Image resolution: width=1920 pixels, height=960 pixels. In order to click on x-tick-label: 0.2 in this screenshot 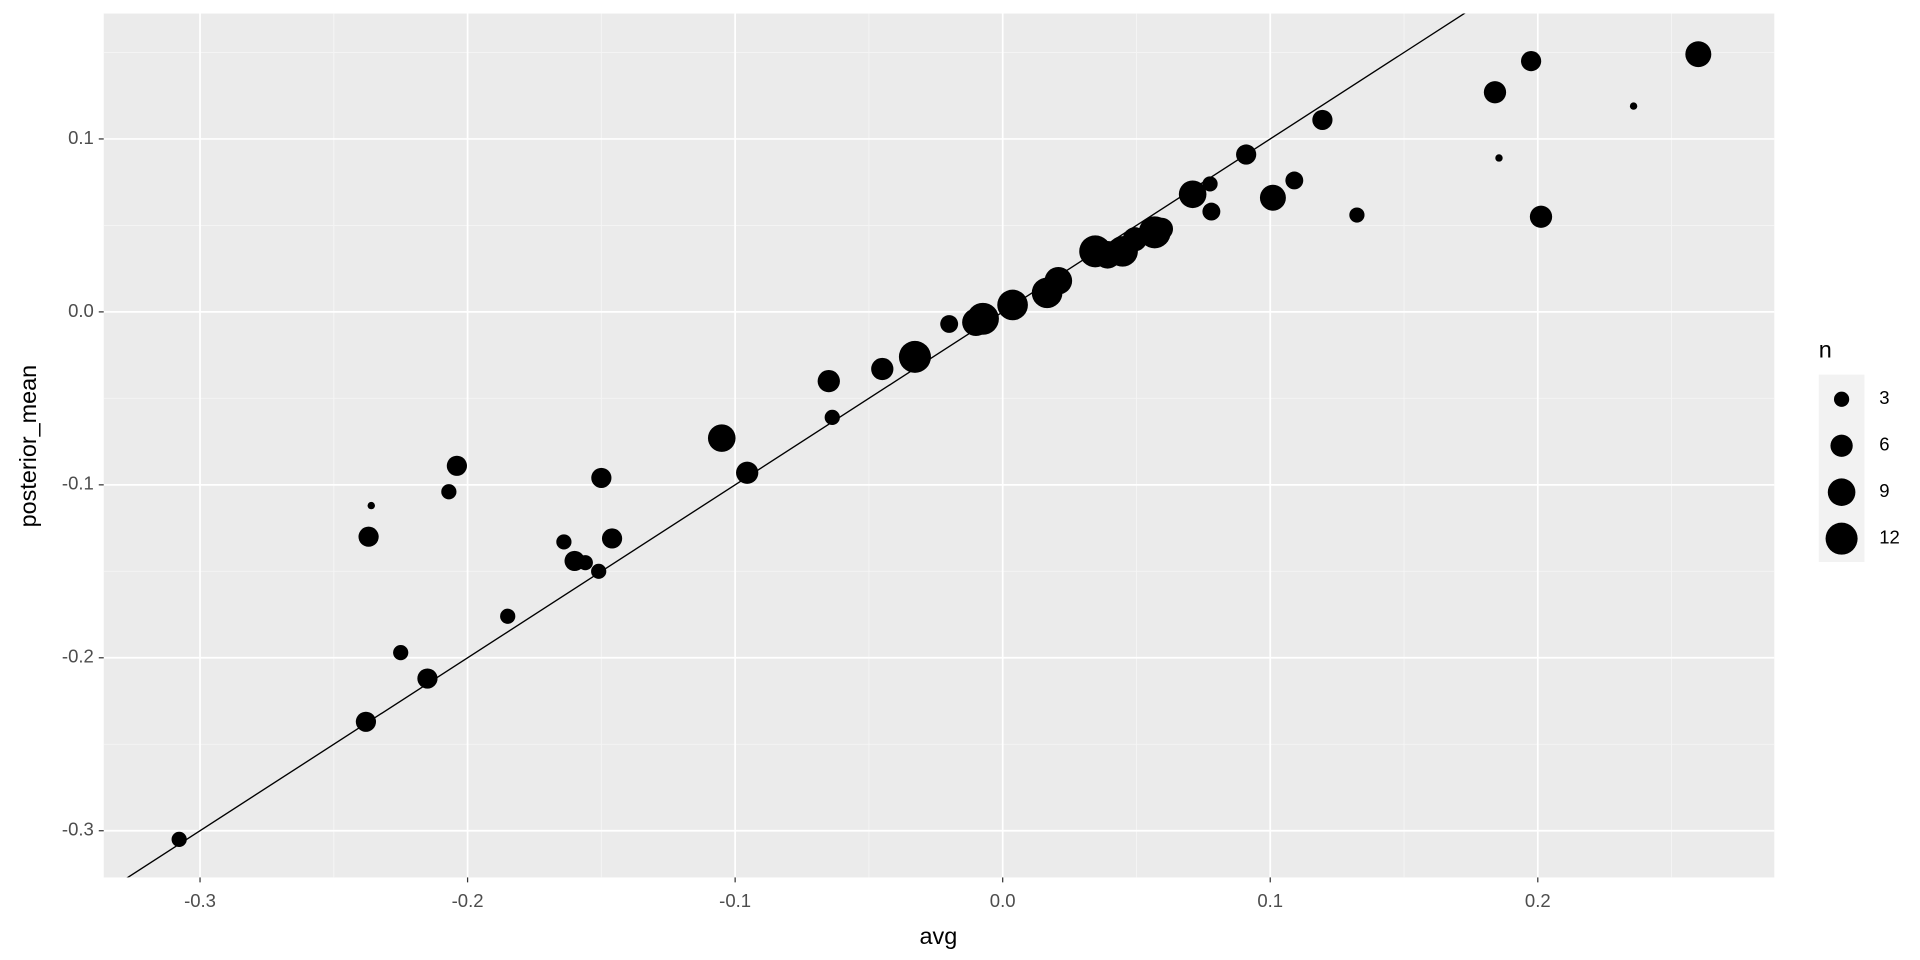, I will do `click(1538, 900)`.